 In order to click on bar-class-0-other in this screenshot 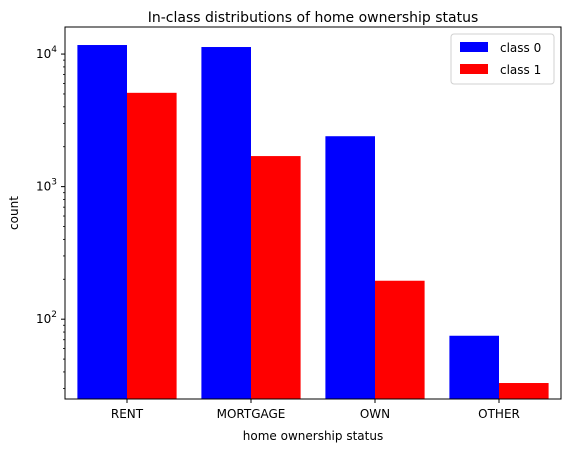, I will do `click(474, 367)`.